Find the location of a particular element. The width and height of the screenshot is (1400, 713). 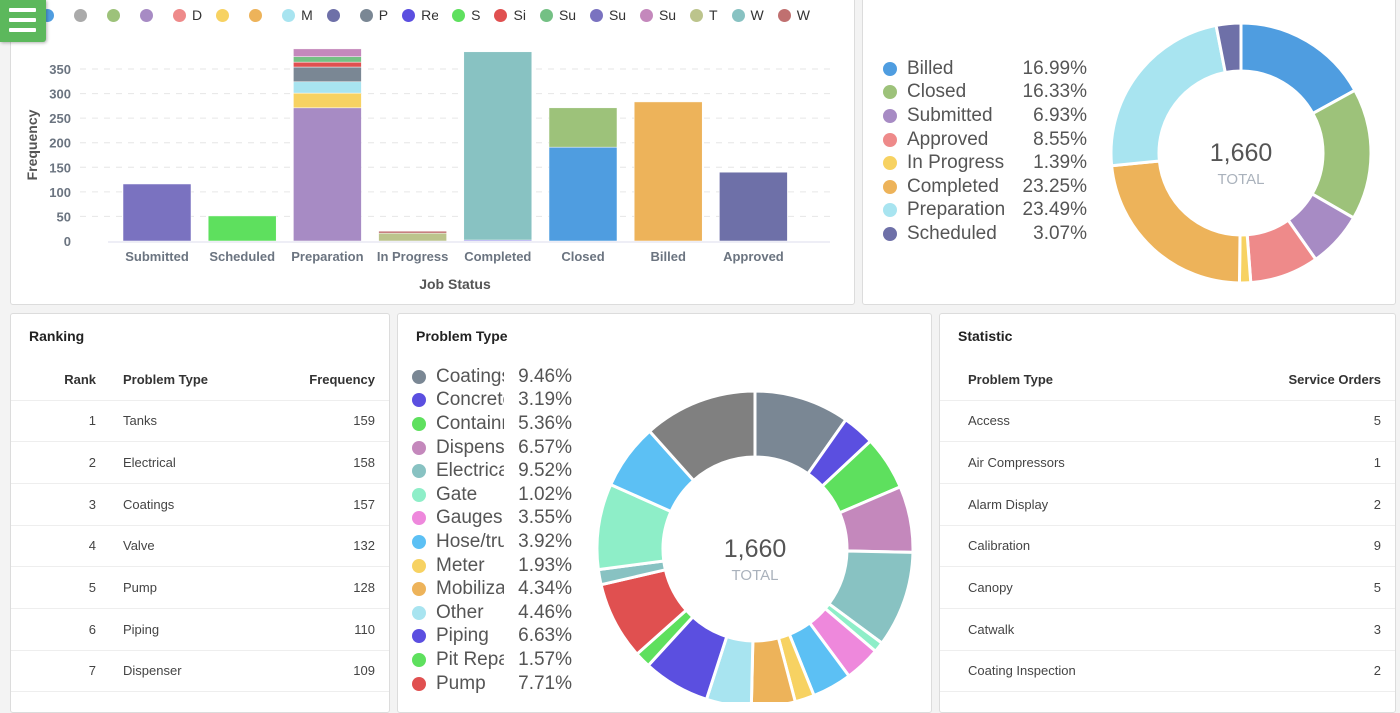

legend-label: Sul is located at coordinates (667, 15).